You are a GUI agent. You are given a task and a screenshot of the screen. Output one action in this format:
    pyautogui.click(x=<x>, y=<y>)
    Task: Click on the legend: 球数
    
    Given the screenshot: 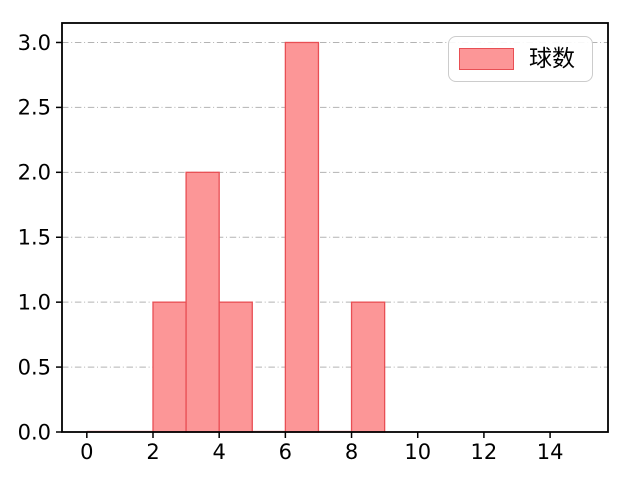 What is the action you would take?
    pyautogui.click(x=520, y=59)
    